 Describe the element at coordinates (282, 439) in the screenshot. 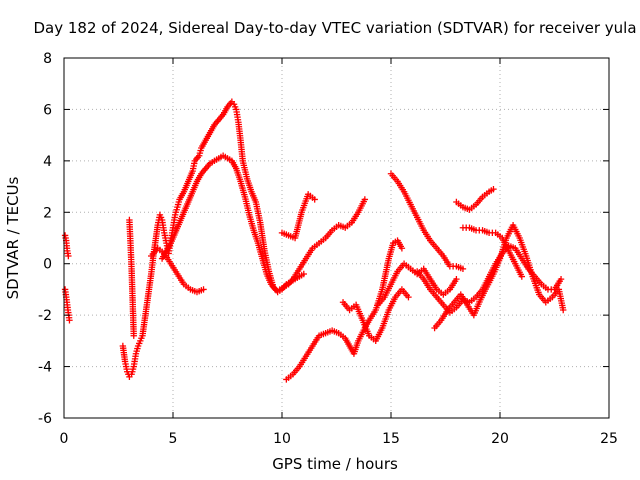

I see `x-tick-label: 10` at that location.